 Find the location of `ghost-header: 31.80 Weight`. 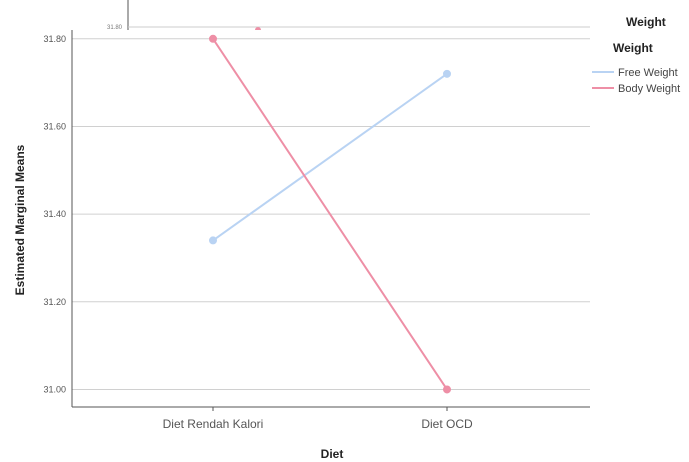

ghost-header: 31.80 Weight is located at coordinates (344, 16).